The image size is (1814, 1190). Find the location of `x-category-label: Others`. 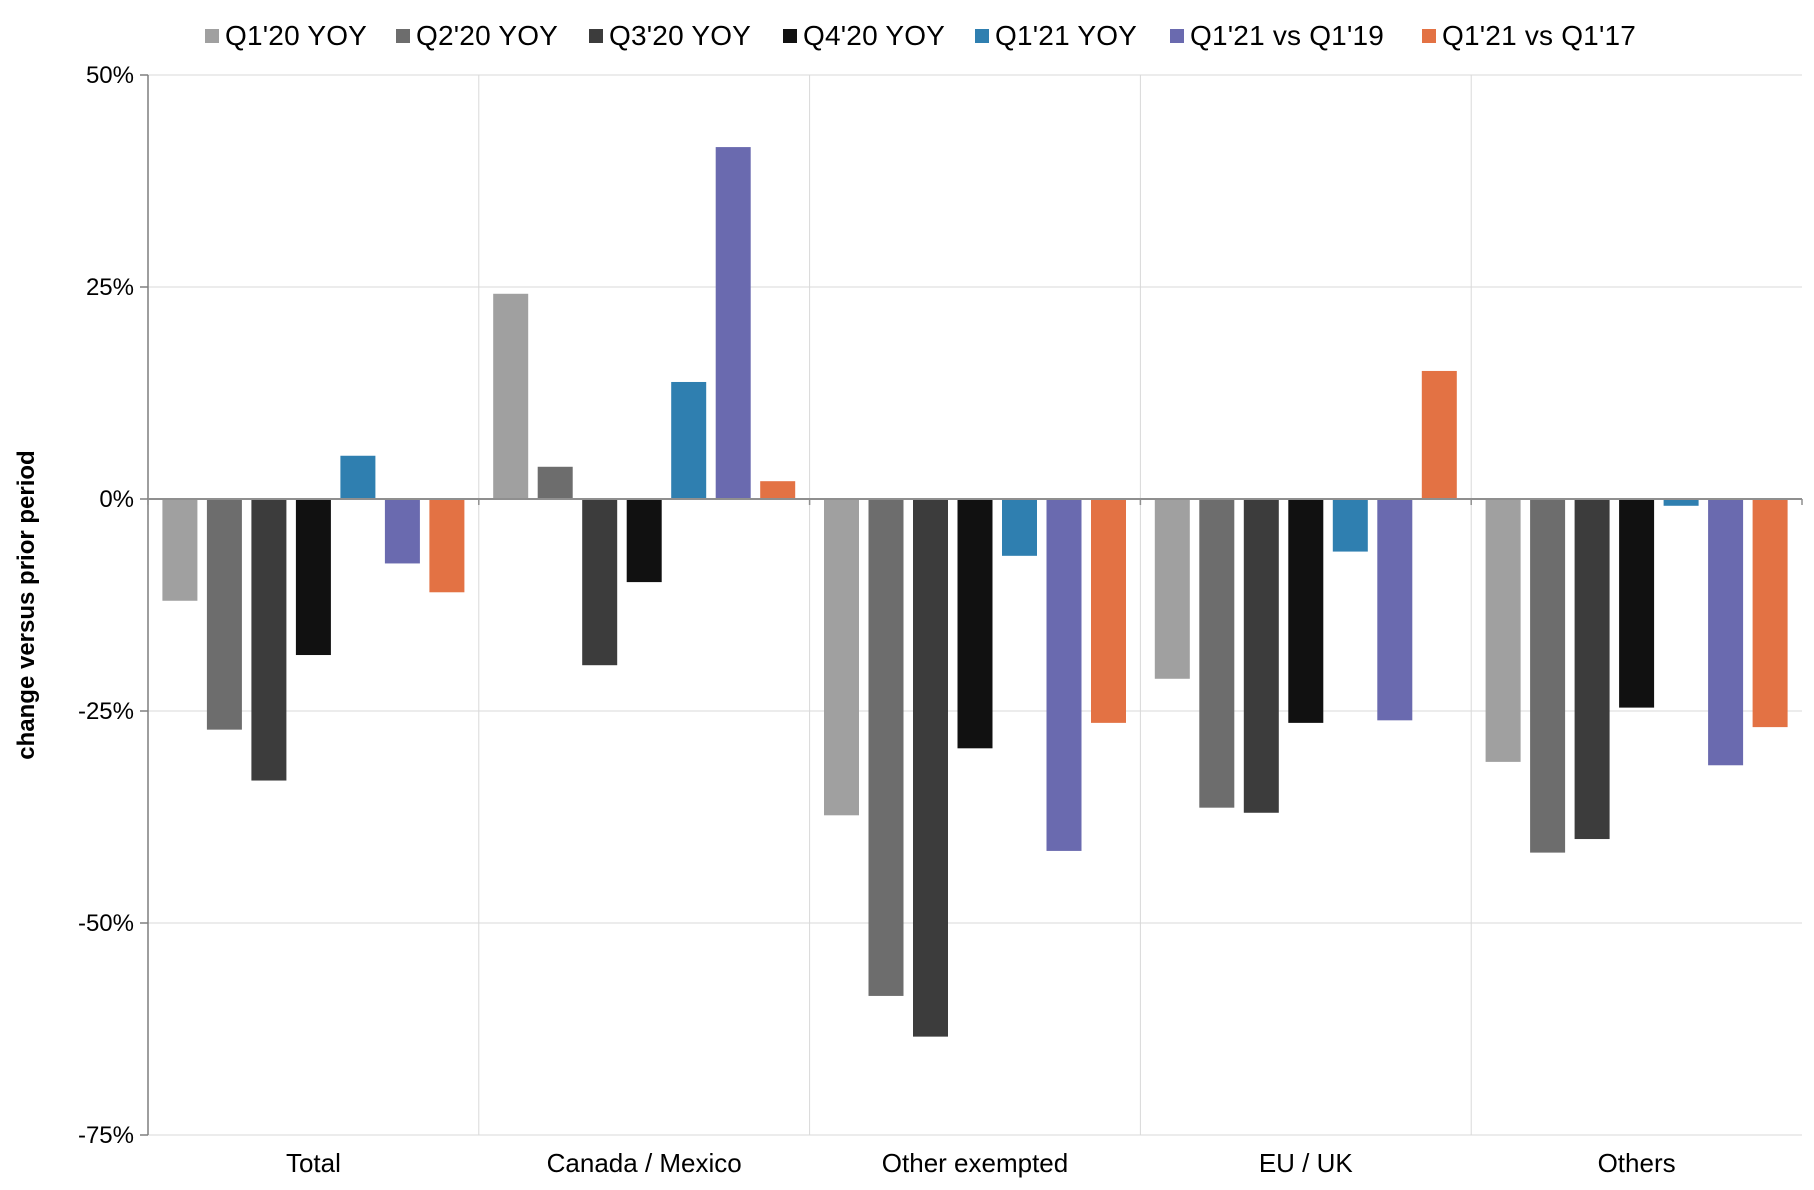

x-category-label: Others is located at coordinates (1637, 1163).